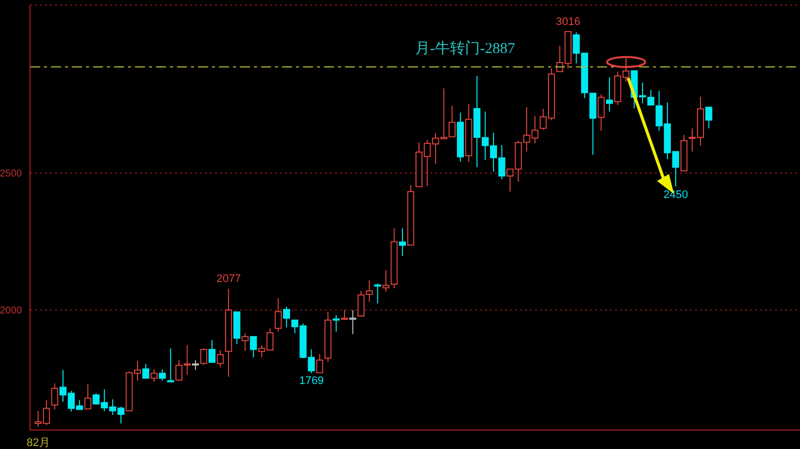  Describe the element at coordinates (568, 22) in the screenshot. I see `annotation: 3016` at that location.